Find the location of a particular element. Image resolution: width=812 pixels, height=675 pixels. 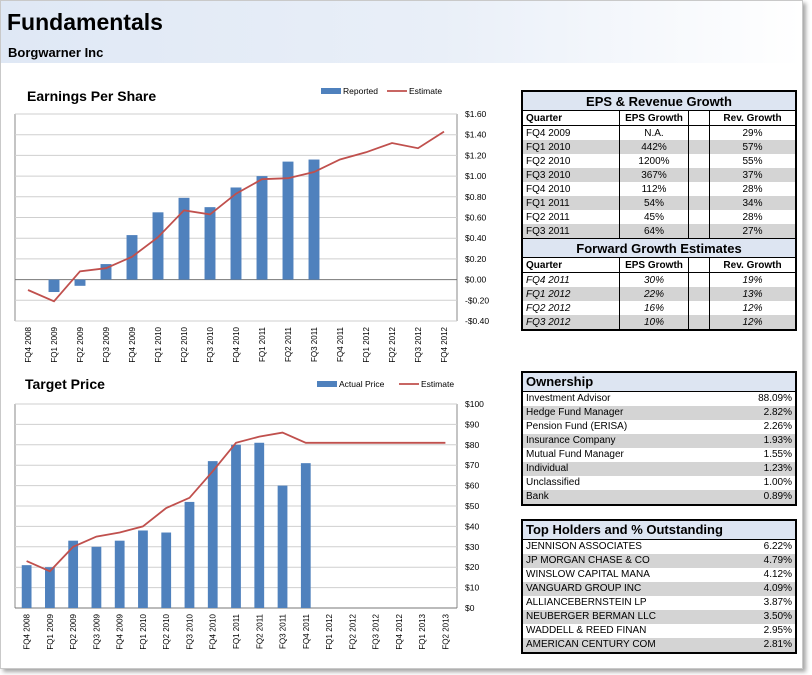

page-title: Fundamentals is located at coordinates (85, 22).